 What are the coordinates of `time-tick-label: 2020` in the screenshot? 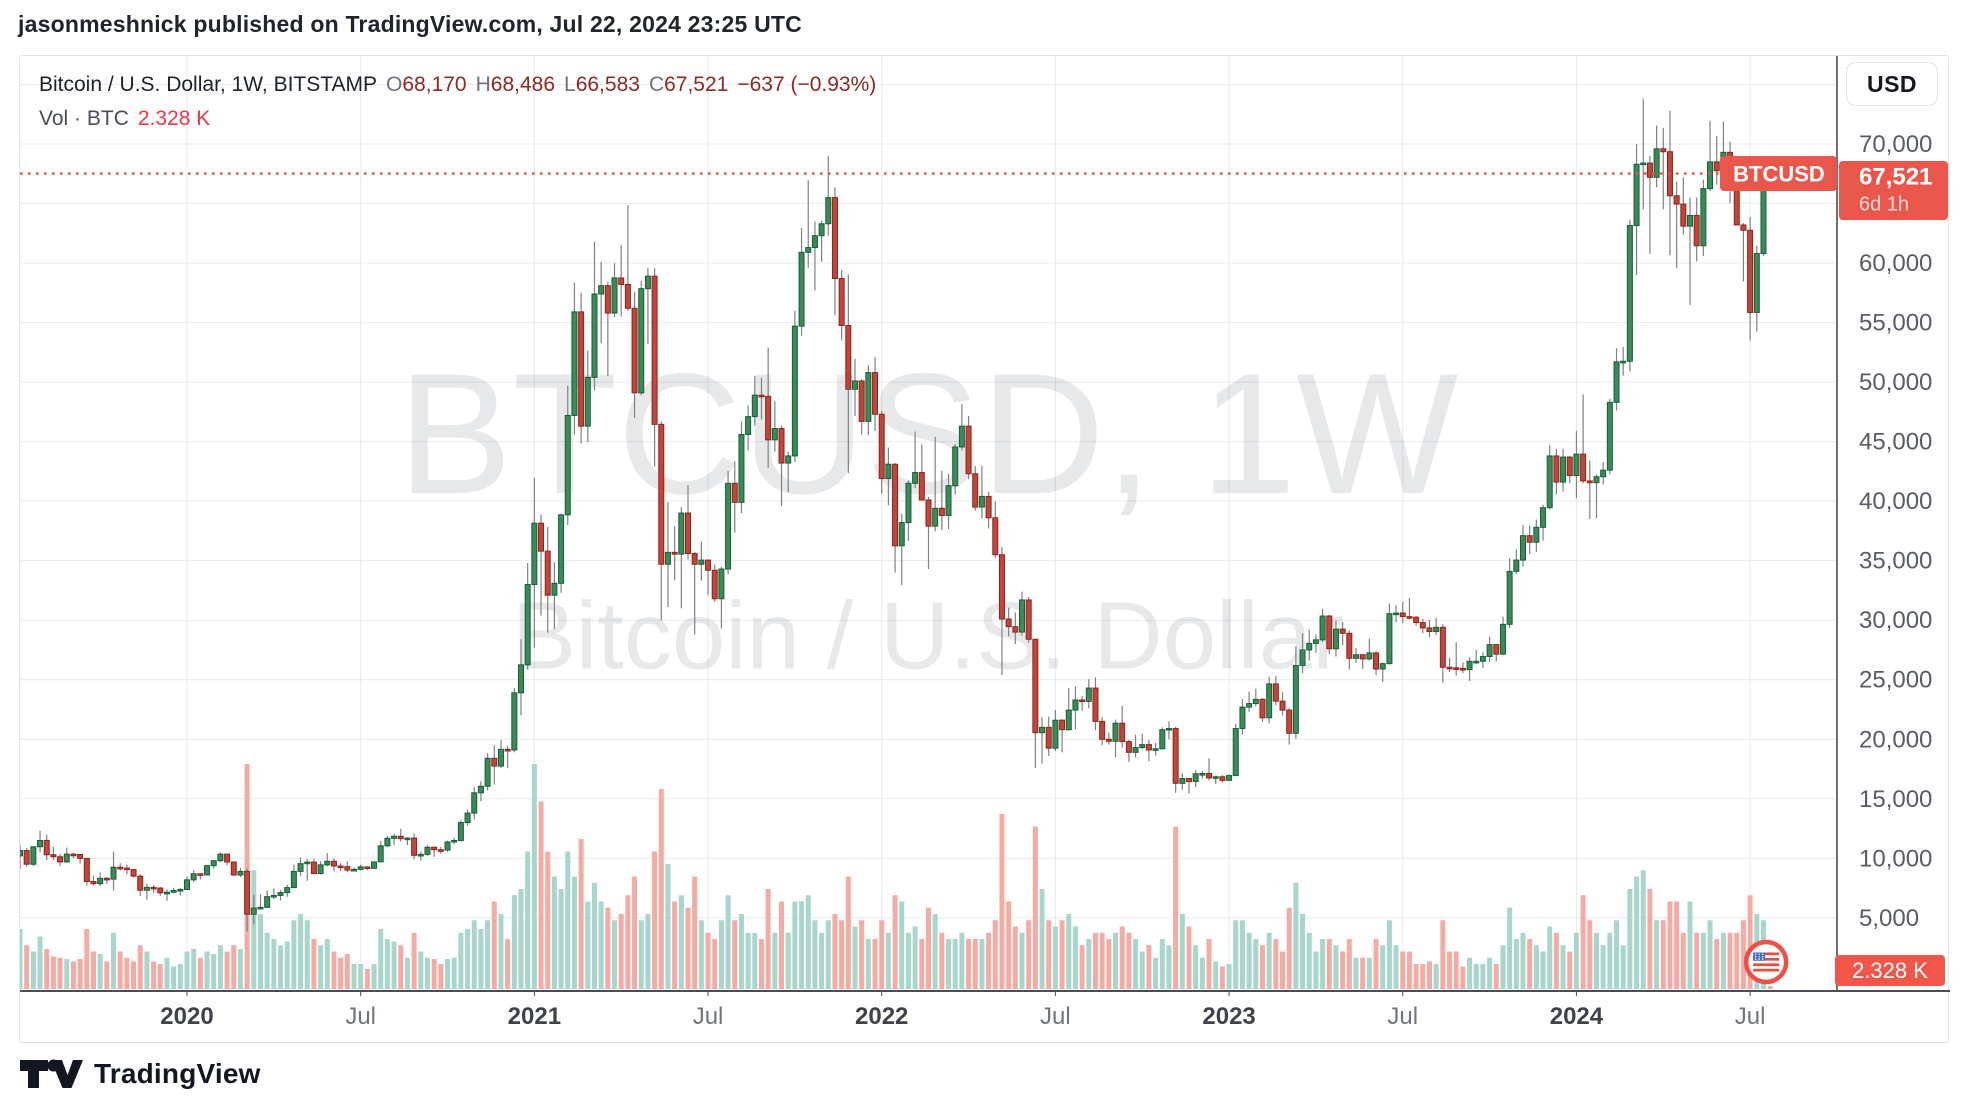 It's located at (186, 1016).